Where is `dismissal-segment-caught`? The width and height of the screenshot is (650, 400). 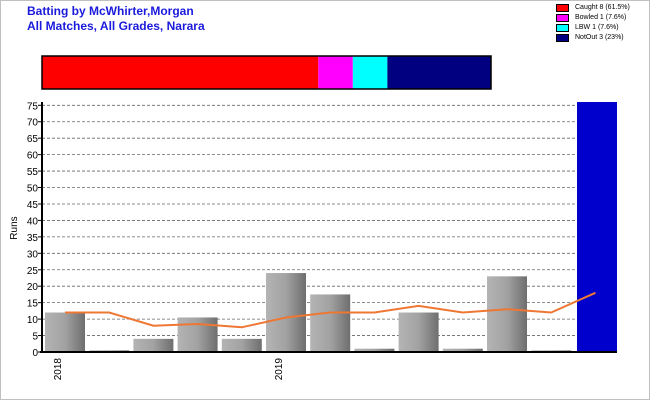 dismissal-segment-caught is located at coordinates (180, 72).